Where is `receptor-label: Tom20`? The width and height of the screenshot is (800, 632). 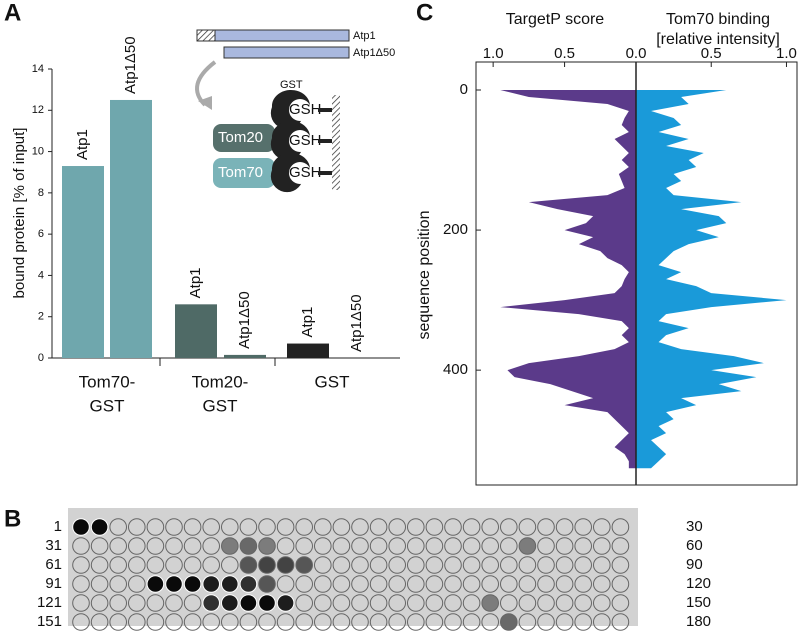
receptor-label: Tom20 is located at coordinates (240, 137).